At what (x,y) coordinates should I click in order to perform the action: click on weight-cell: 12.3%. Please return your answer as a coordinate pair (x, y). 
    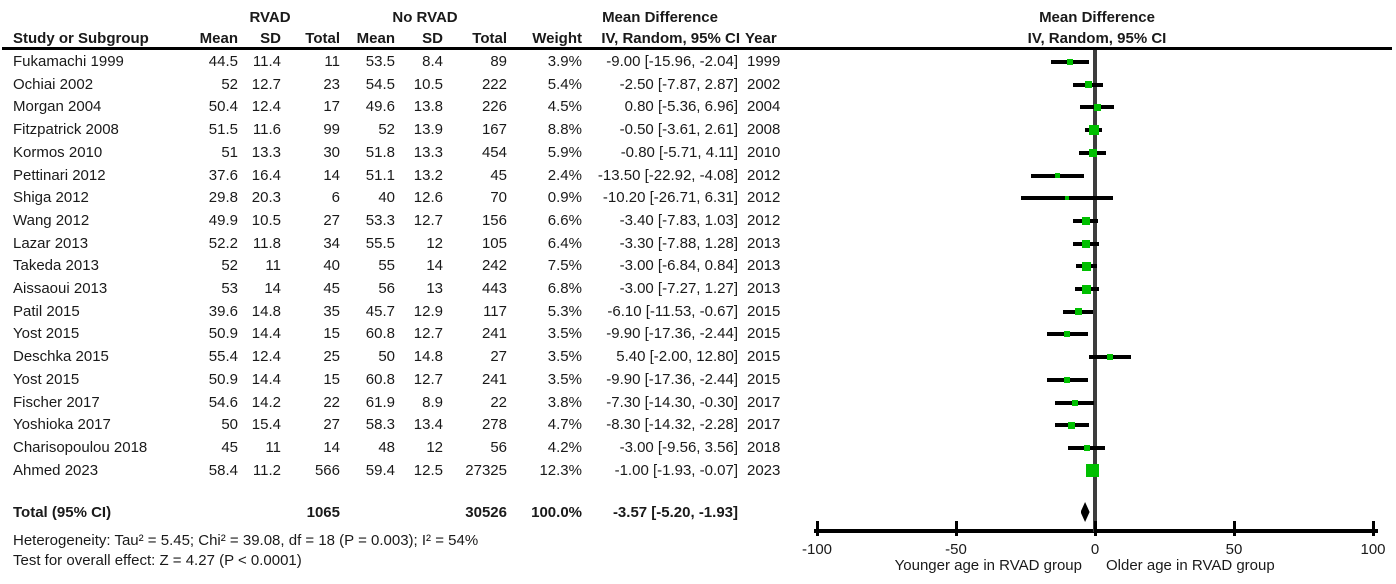
    Looking at the image, I should click on (560, 470).